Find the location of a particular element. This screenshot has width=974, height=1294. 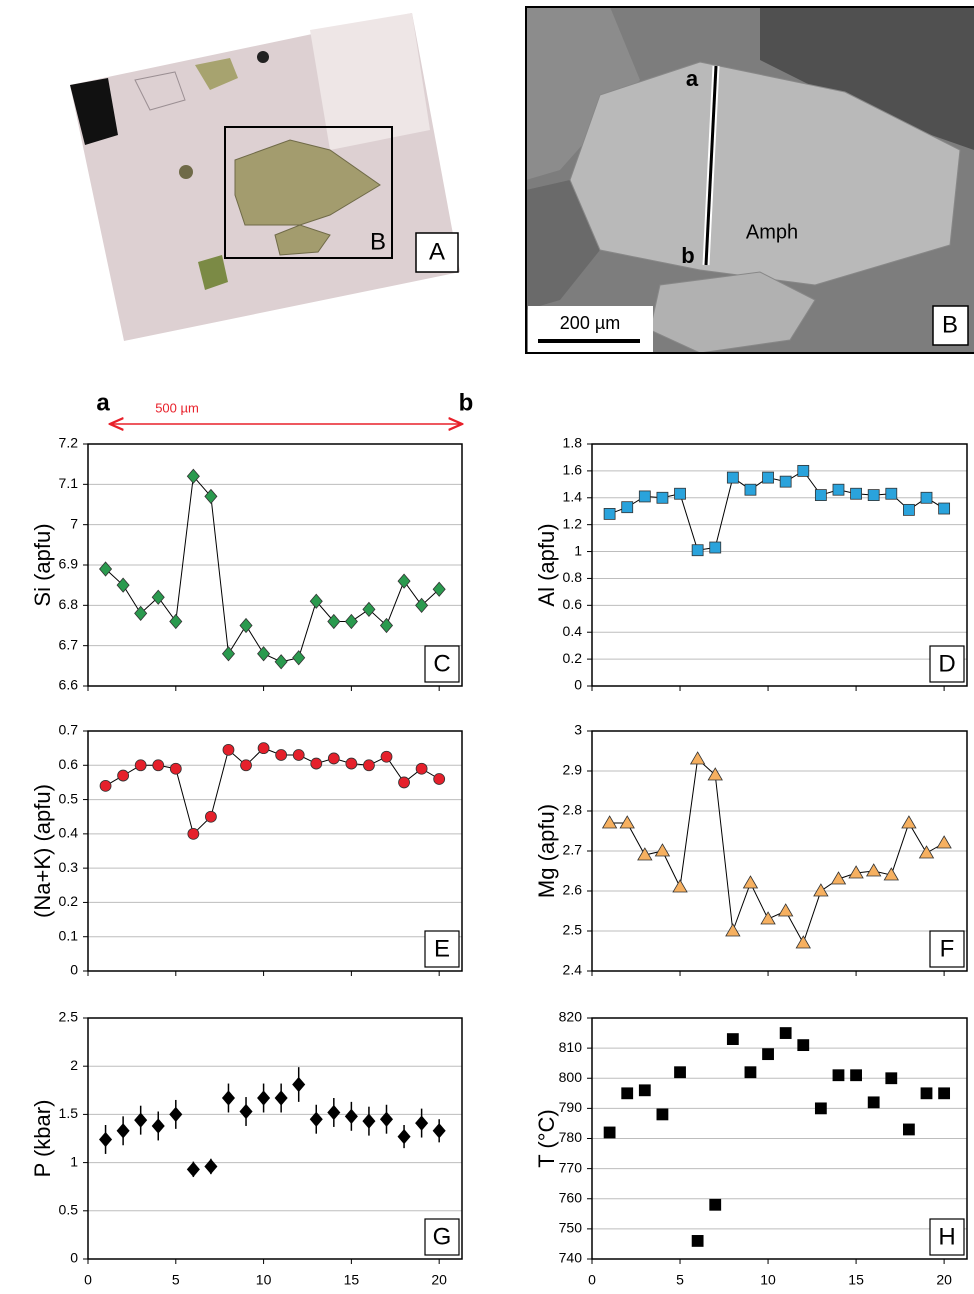

y-tick-label: 0.3 is located at coordinates (69, 867).